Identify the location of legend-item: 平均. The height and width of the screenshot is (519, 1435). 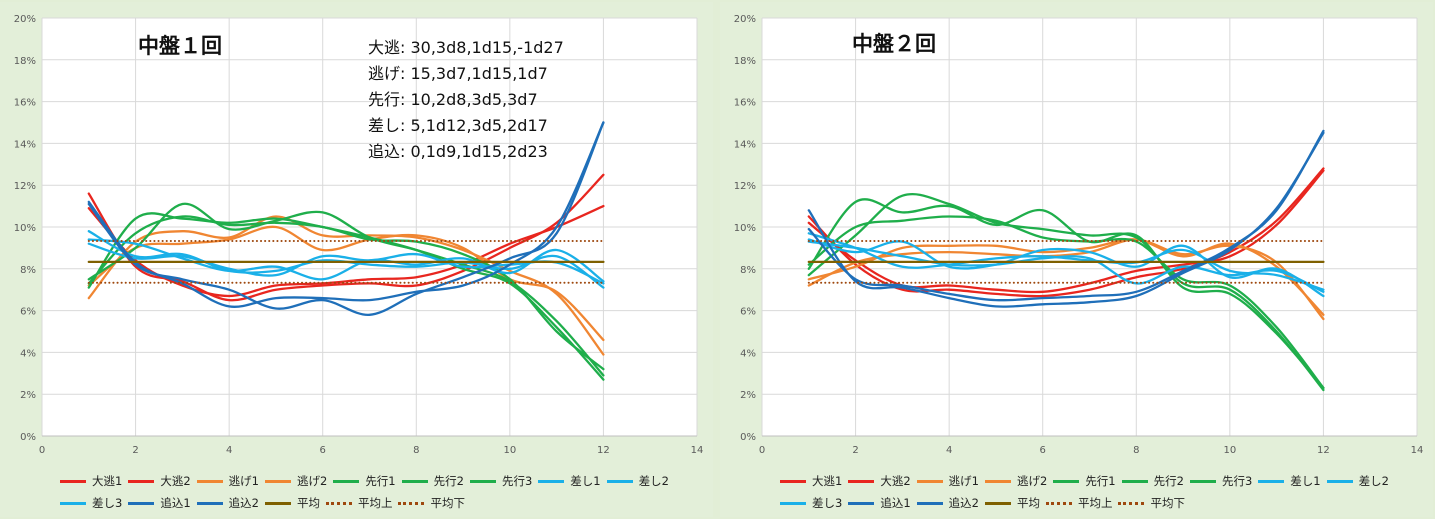
(1012, 503).